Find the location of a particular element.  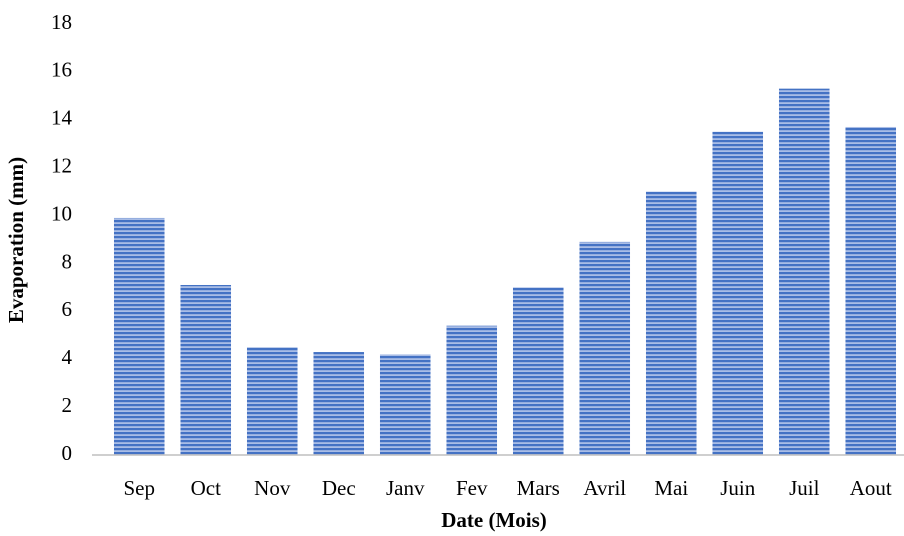

x-tick-label: Oct is located at coordinates (206, 488).